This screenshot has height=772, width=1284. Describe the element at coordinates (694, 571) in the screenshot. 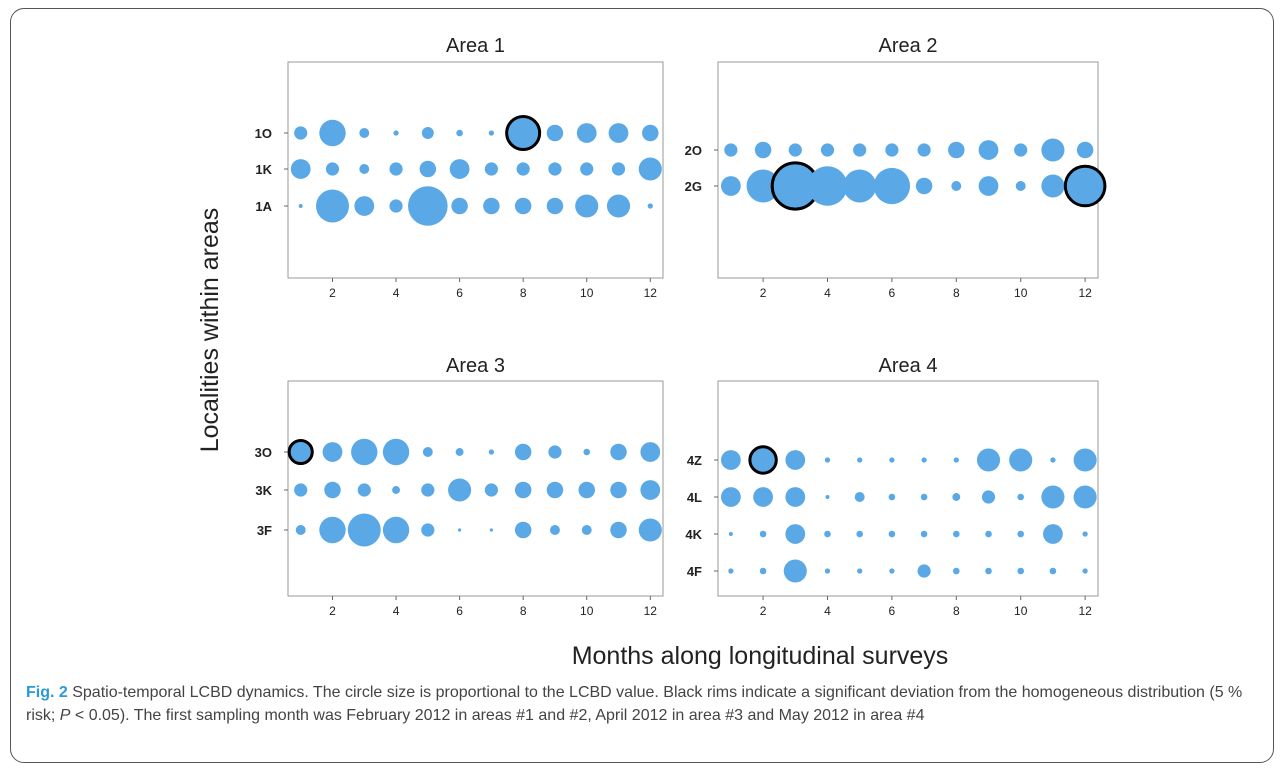

I see `row-label: 4F` at that location.